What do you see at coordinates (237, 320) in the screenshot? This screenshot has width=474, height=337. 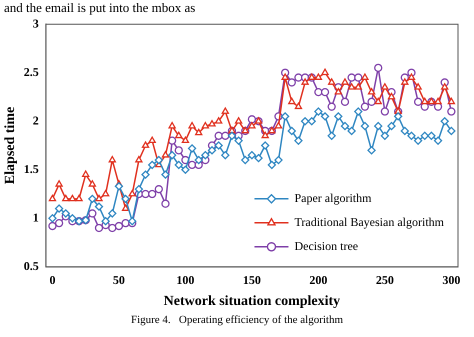 I see `caption: Figure 4. Operating efficiency of the algorithm` at bounding box center [237, 320].